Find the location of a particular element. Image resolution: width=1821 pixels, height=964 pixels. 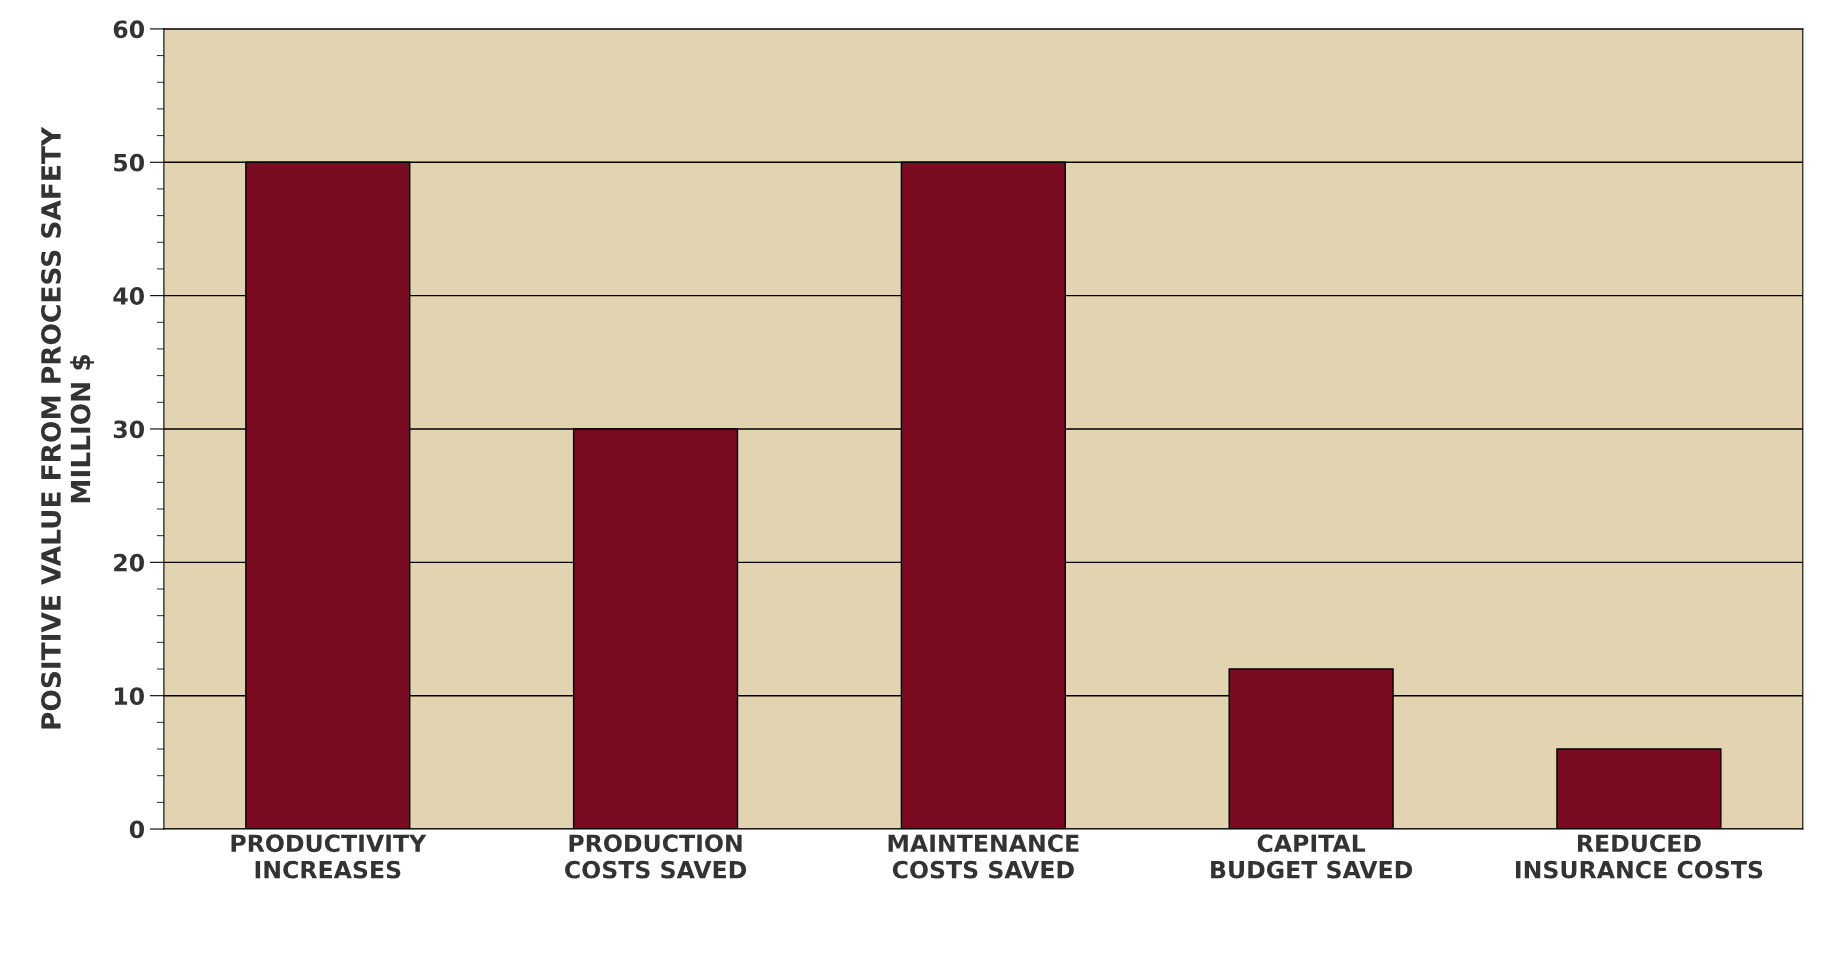

y-tick-label: 10 is located at coordinates (129, 696).